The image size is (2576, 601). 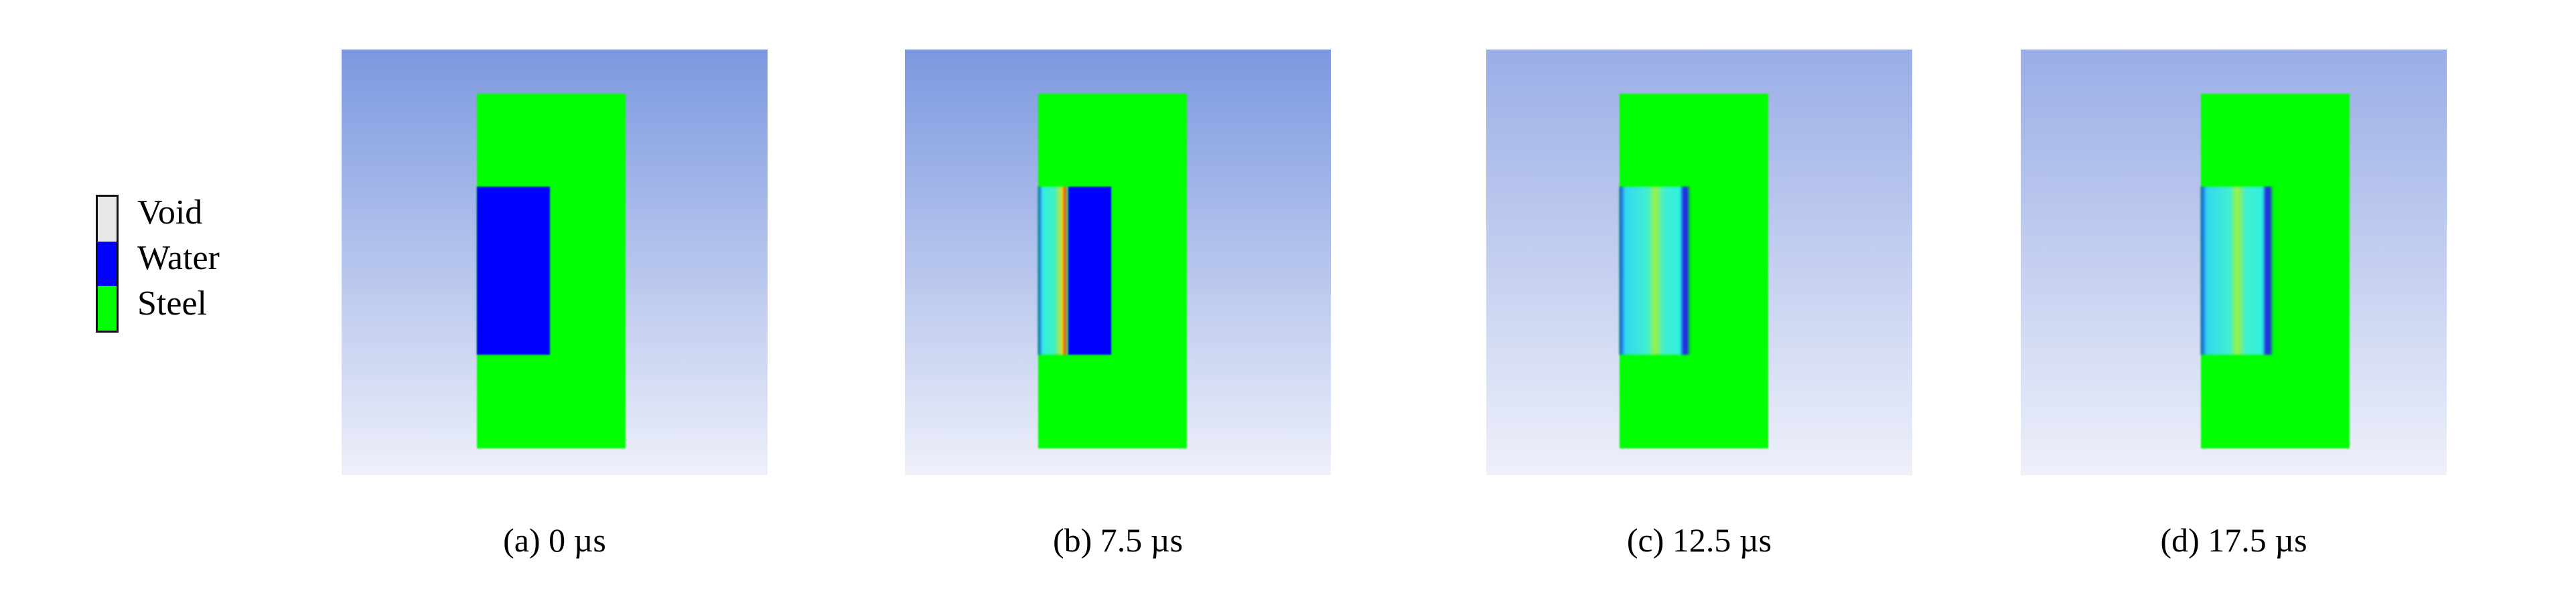 I want to click on legend-swatch-water, so click(x=107, y=263).